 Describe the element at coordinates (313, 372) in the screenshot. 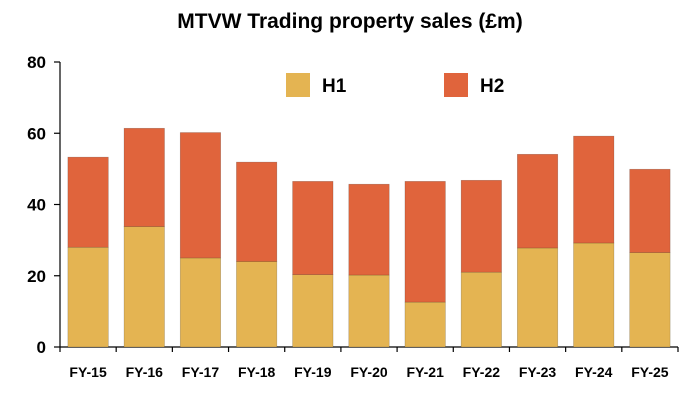

I see `x-tick-label: FY-19` at that location.